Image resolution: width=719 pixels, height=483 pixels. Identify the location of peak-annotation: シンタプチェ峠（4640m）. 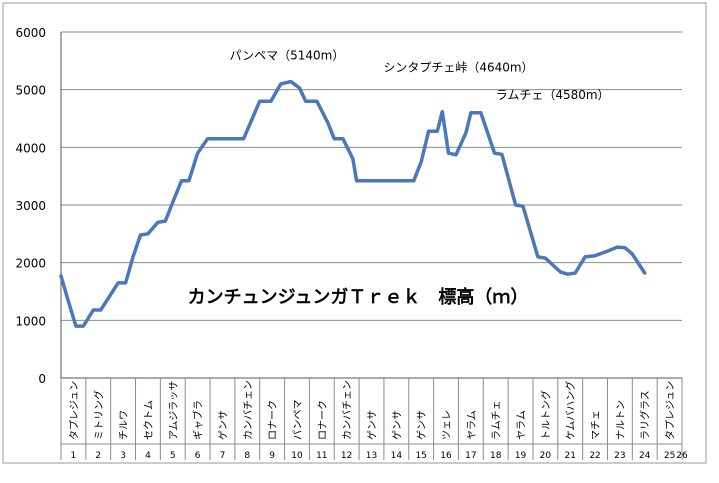
(458, 66).